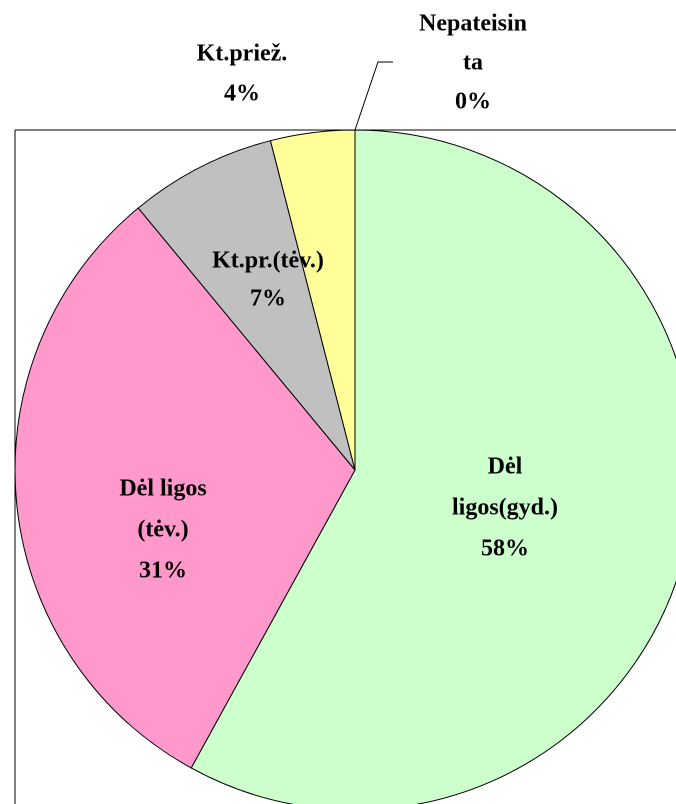 Image resolution: width=676 pixels, height=804 pixels. I want to click on leader-line, so click(373, 96).